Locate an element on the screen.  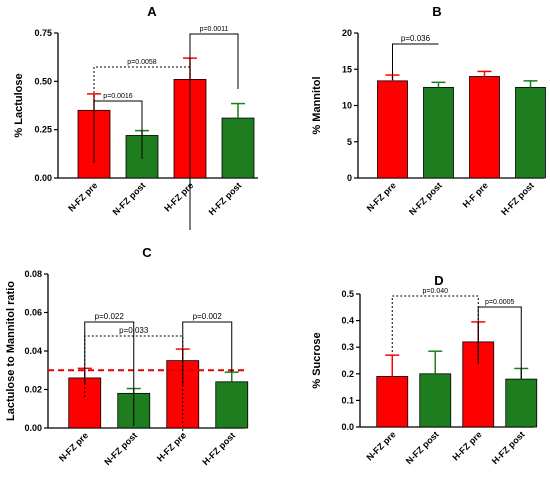
y-tick-label: 0.75 is located at coordinates (43, 33).